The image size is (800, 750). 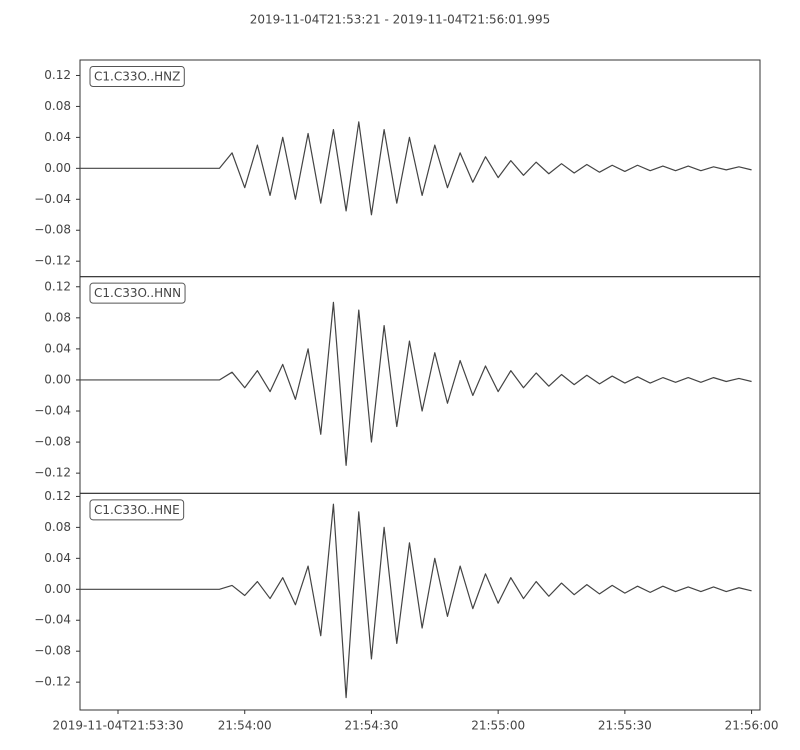 I want to click on trace-label: C1.C33O..HNN, so click(x=137, y=293).